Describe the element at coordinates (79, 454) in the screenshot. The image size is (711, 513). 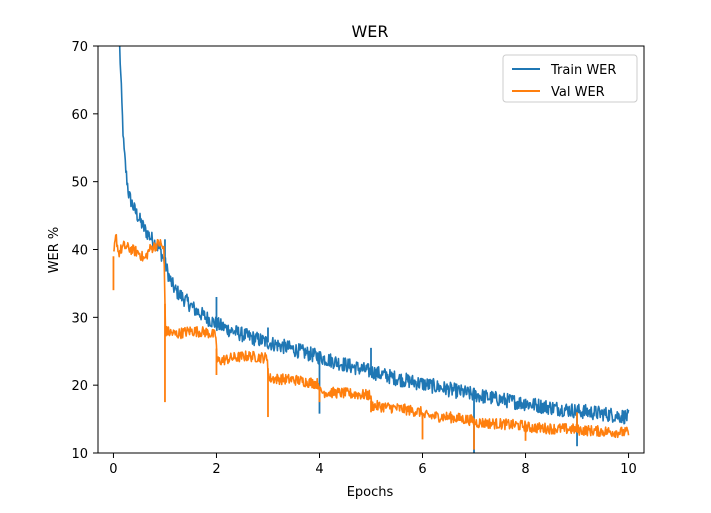
I see `y-tick-label-0: 10` at that location.